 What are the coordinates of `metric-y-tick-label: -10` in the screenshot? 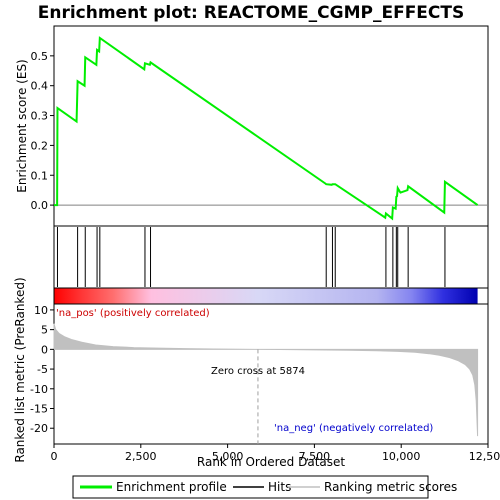 It's located at (39, 389).